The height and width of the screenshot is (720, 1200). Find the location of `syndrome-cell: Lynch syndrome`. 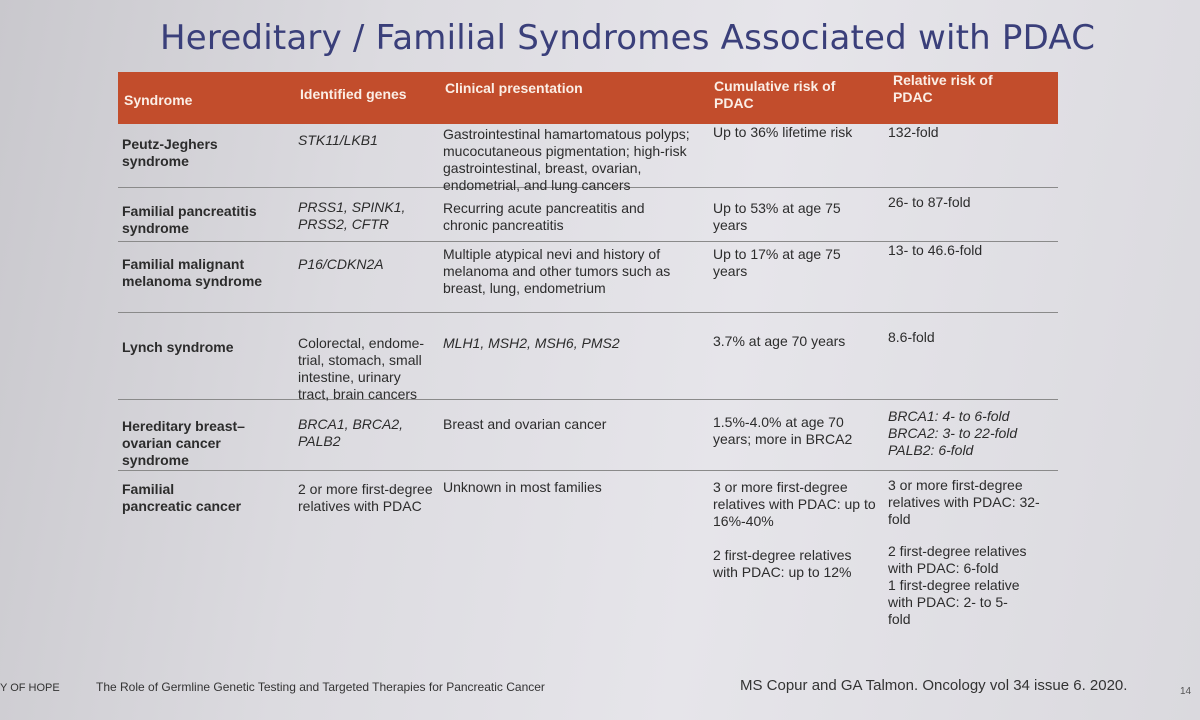

syndrome-cell: Lynch syndrome is located at coordinates (178, 347).